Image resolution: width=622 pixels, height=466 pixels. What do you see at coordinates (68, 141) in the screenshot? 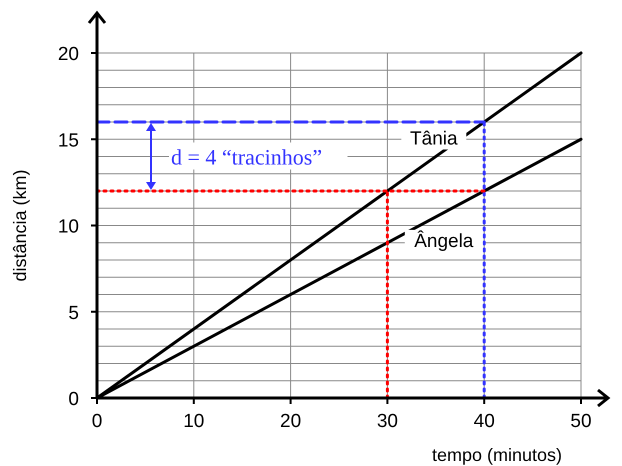
I see `y-tick-label: 15` at bounding box center [68, 141].